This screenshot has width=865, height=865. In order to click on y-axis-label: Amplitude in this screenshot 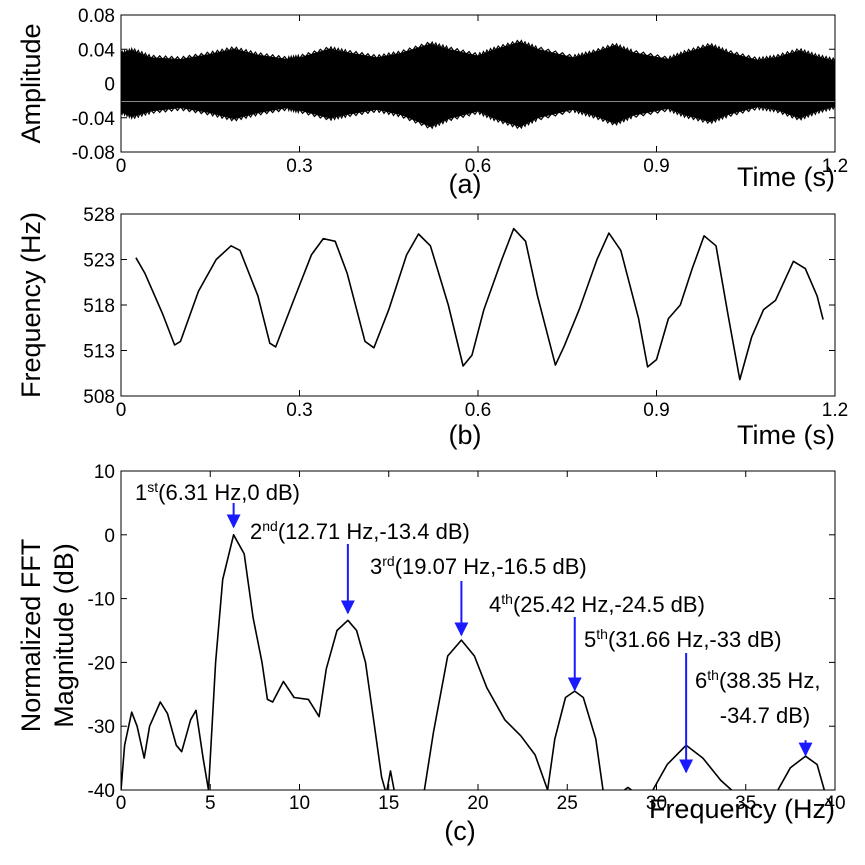, I will do `click(31, 83)`.